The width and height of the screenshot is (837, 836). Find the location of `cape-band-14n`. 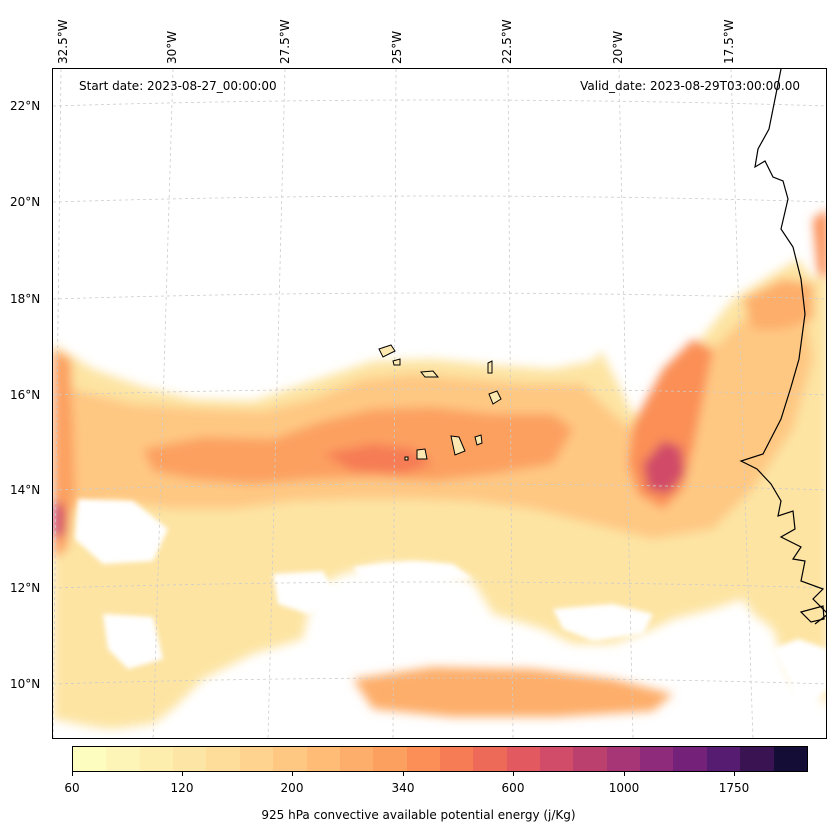

cape-band-14n is located at coordinates (358, 445).